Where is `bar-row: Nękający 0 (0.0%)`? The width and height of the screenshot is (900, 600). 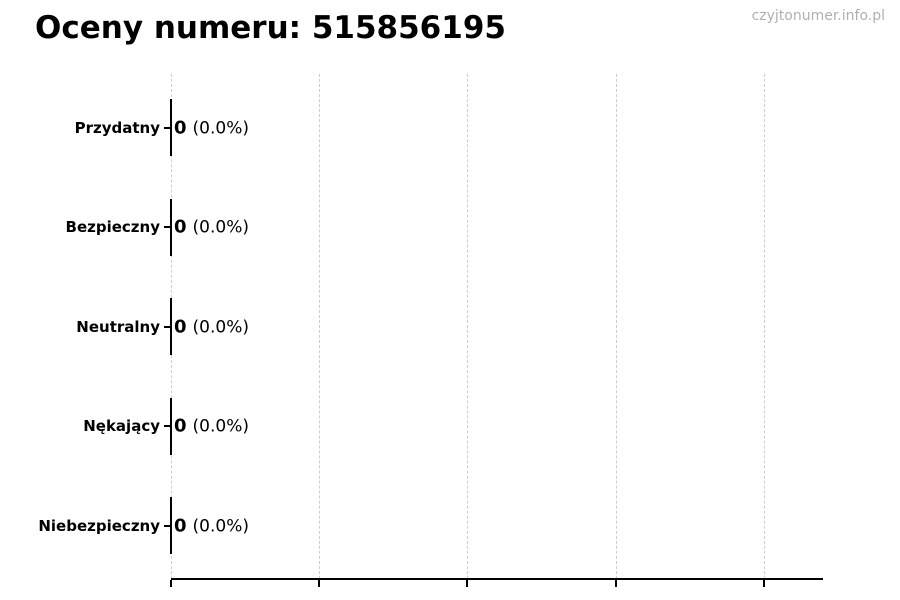
bar-row: Nękający 0 (0.0%) is located at coordinates (450, 426).